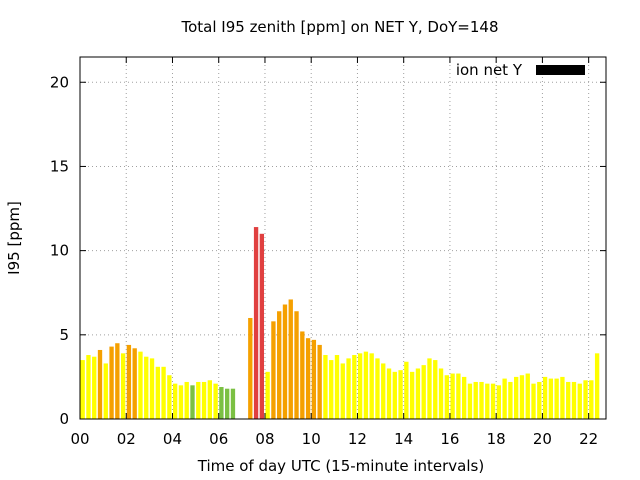  I want to click on legend: ion net Y, so click(520, 70).